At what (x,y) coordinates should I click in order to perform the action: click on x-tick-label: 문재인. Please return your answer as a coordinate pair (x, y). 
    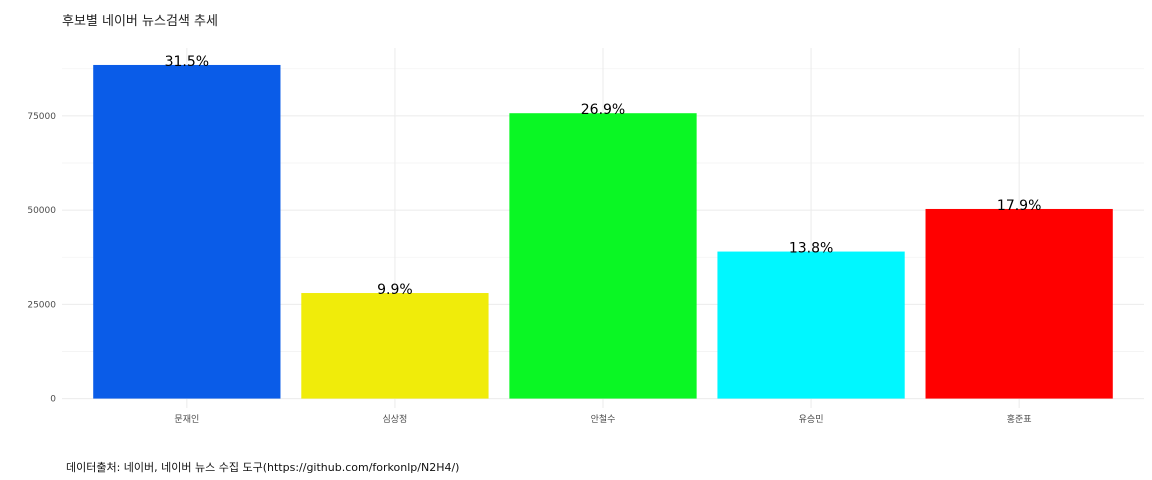
    Looking at the image, I should click on (186, 419).